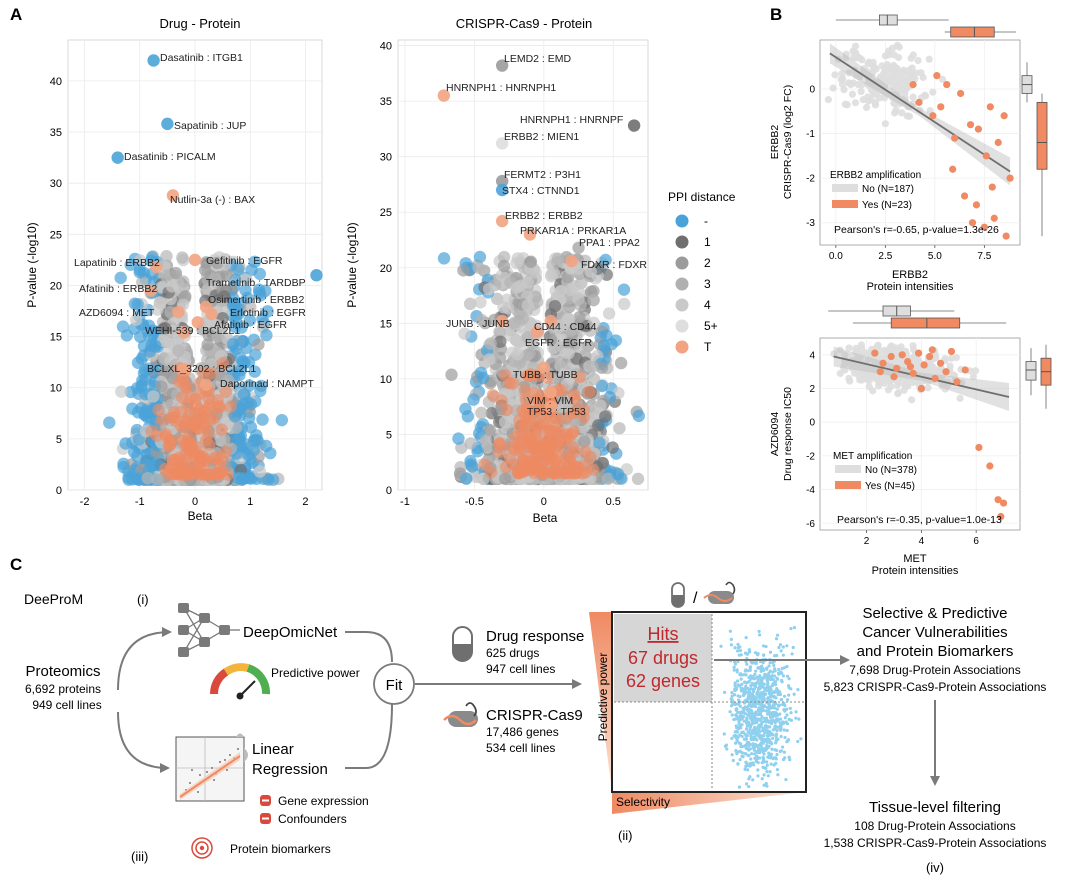  I want to click on point-label: Erlotinib : EGFR, so click(268, 313).